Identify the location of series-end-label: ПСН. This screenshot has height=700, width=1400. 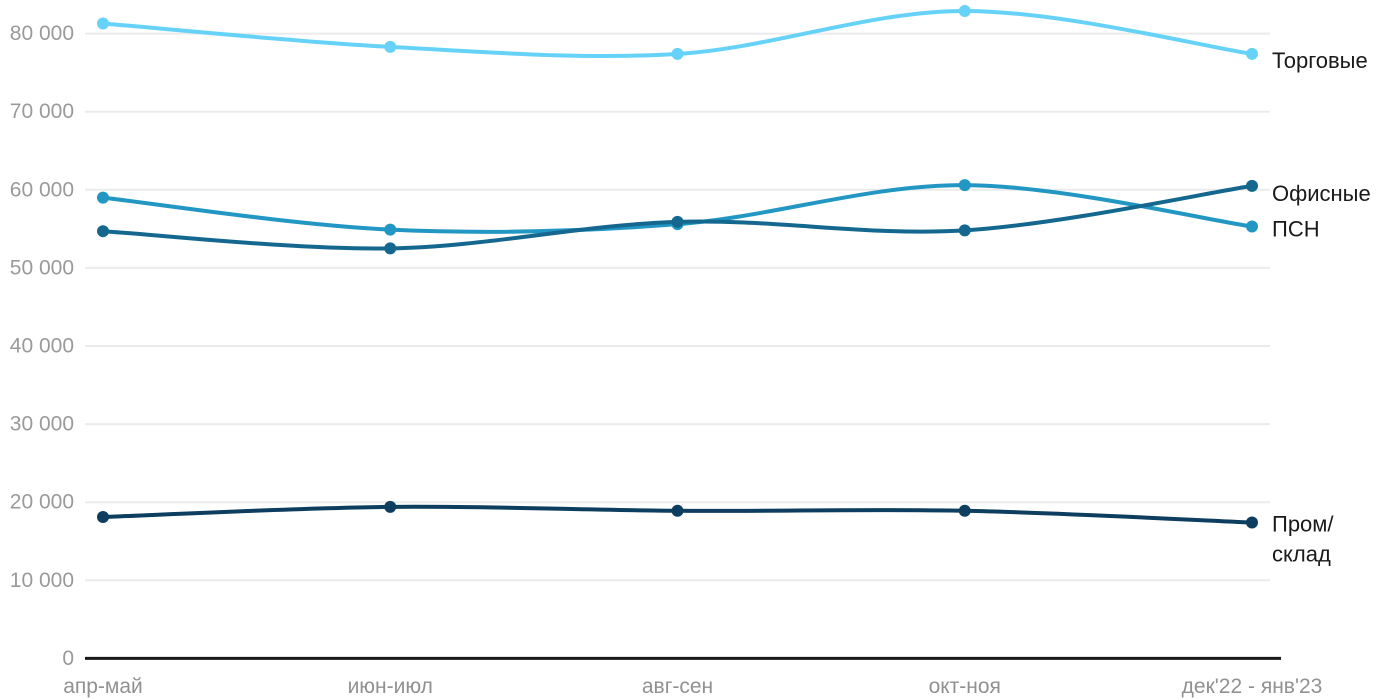
(1296, 228).